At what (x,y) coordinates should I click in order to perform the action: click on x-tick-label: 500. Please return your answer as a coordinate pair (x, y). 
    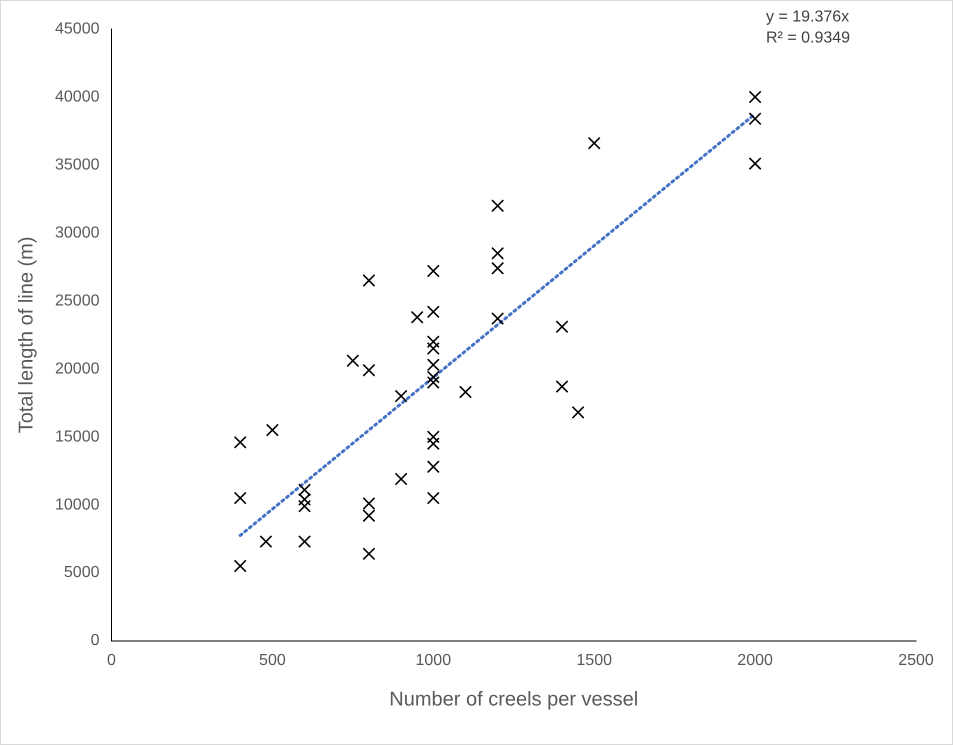
    Looking at the image, I should click on (272, 660).